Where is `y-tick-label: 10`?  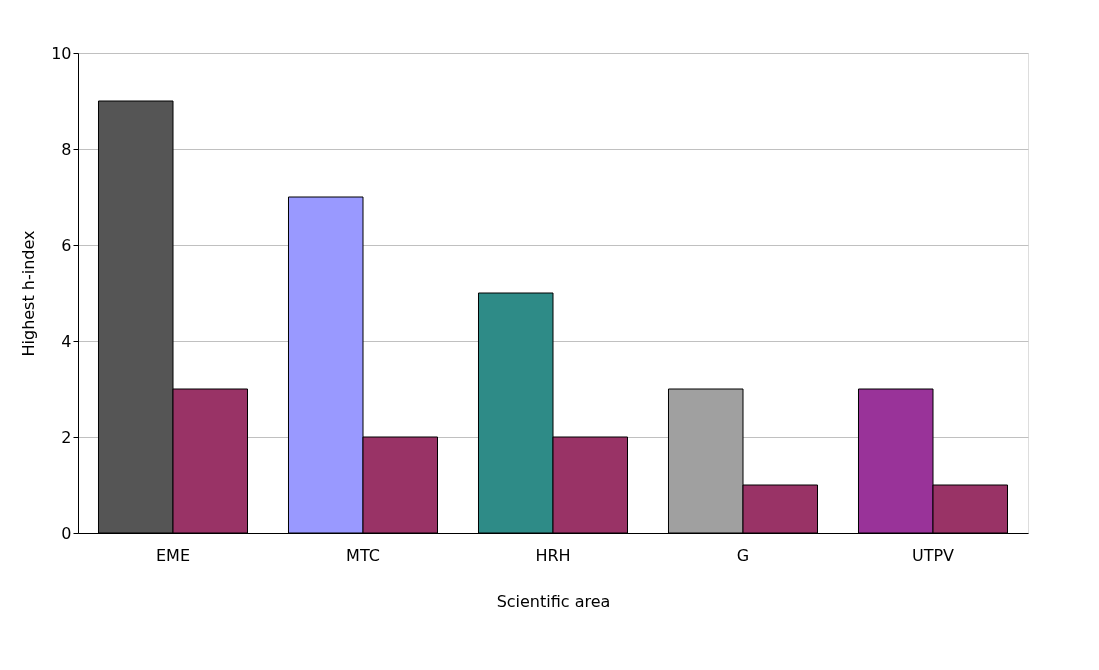
y-tick-label: 10 is located at coordinates (61, 53).